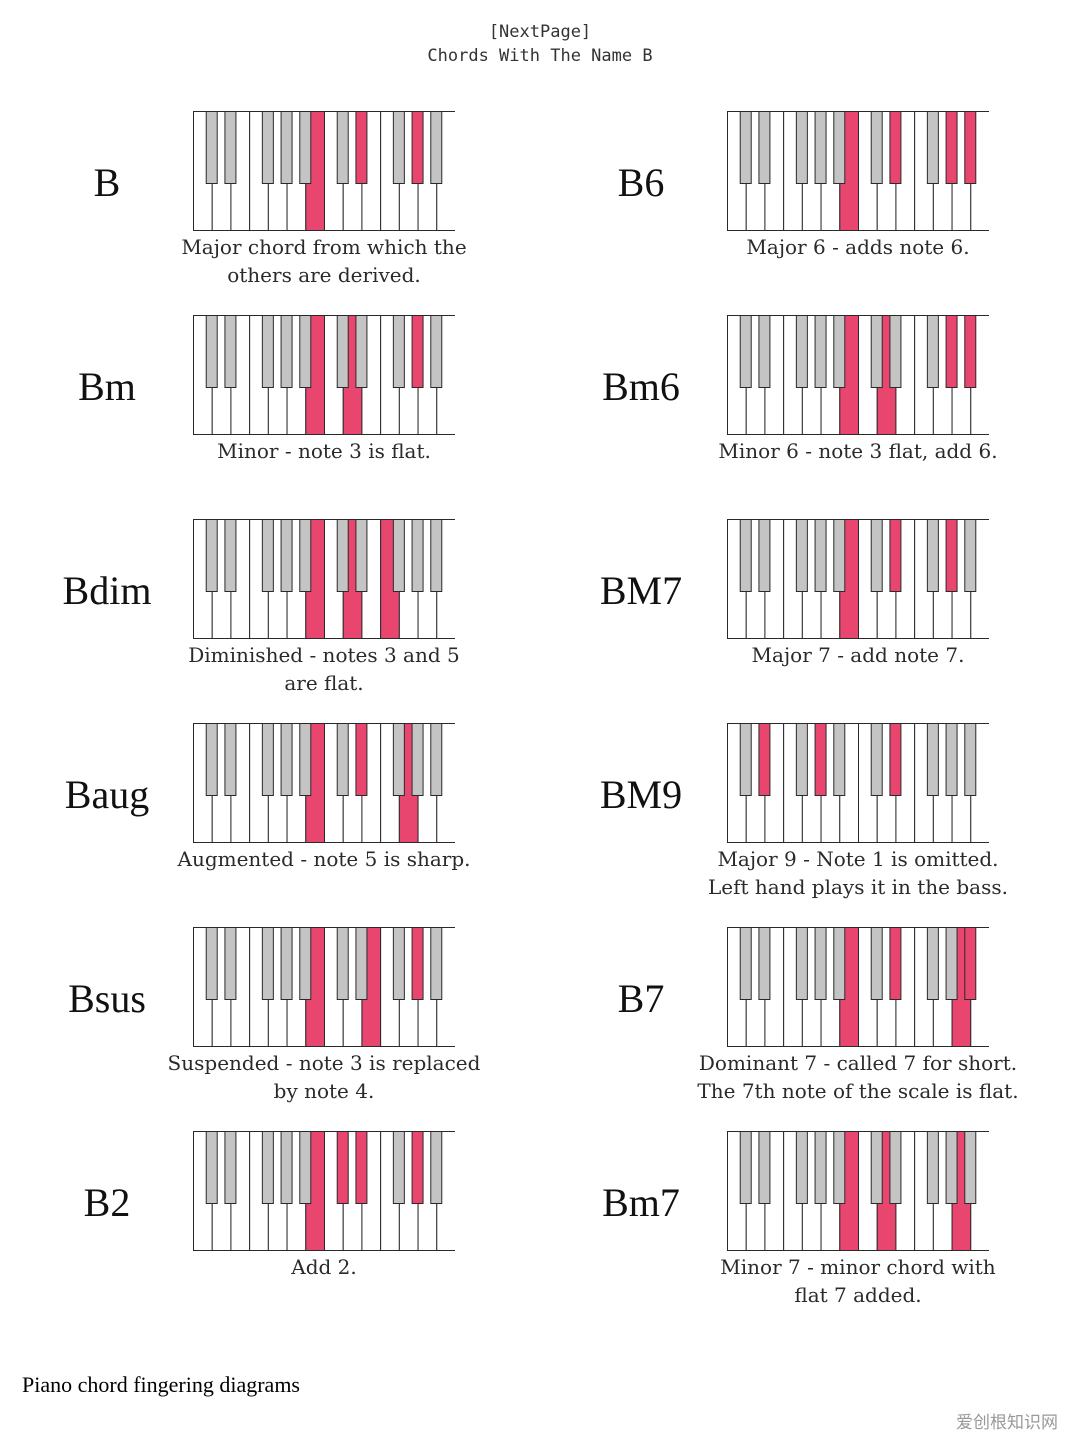 This screenshot has width=1080, height=1440. I want to click on header-title: Chords With The Name B, so click(540, 56).